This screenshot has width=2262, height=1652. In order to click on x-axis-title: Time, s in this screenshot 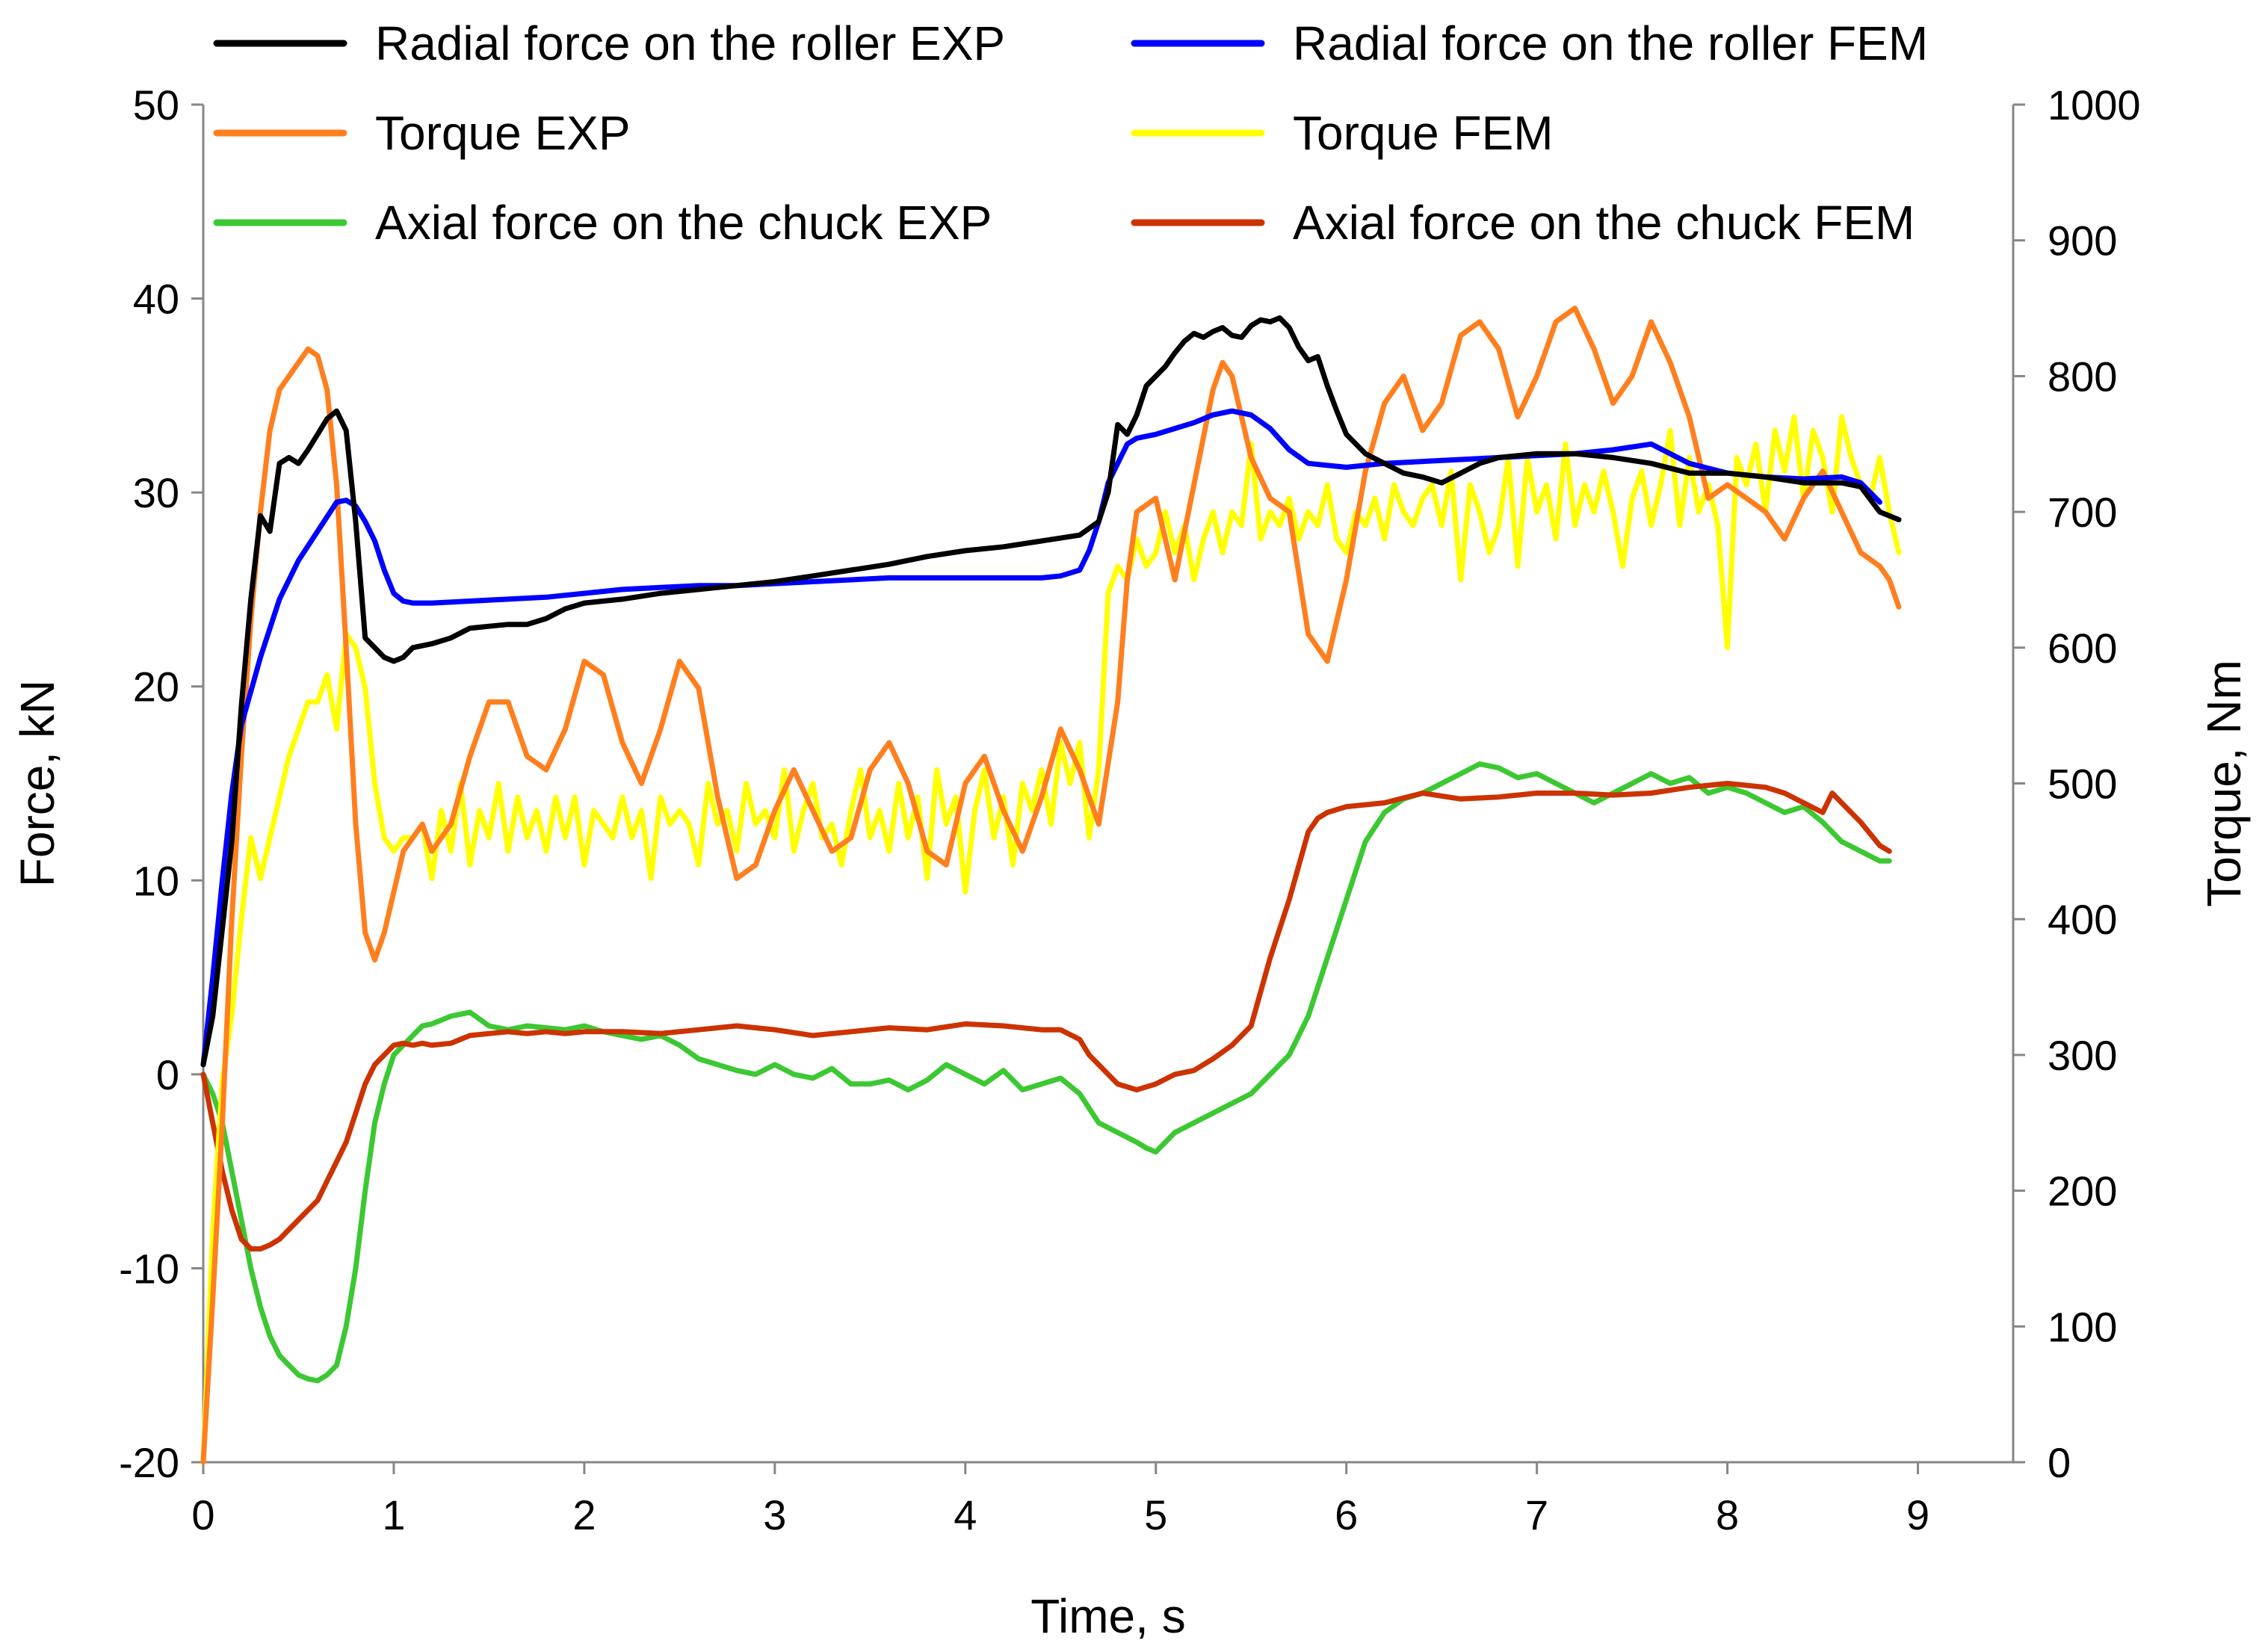, I will do `click(1107, 1616)`.